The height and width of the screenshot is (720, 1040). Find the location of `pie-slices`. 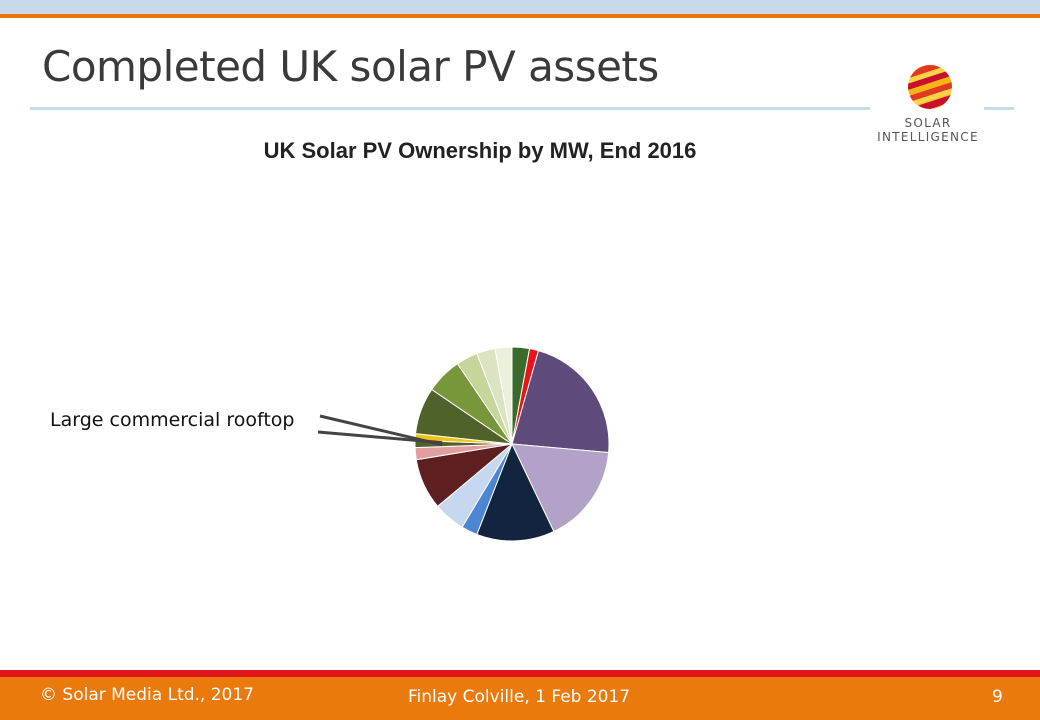

pie-slices is located at coordinates (512, 444).